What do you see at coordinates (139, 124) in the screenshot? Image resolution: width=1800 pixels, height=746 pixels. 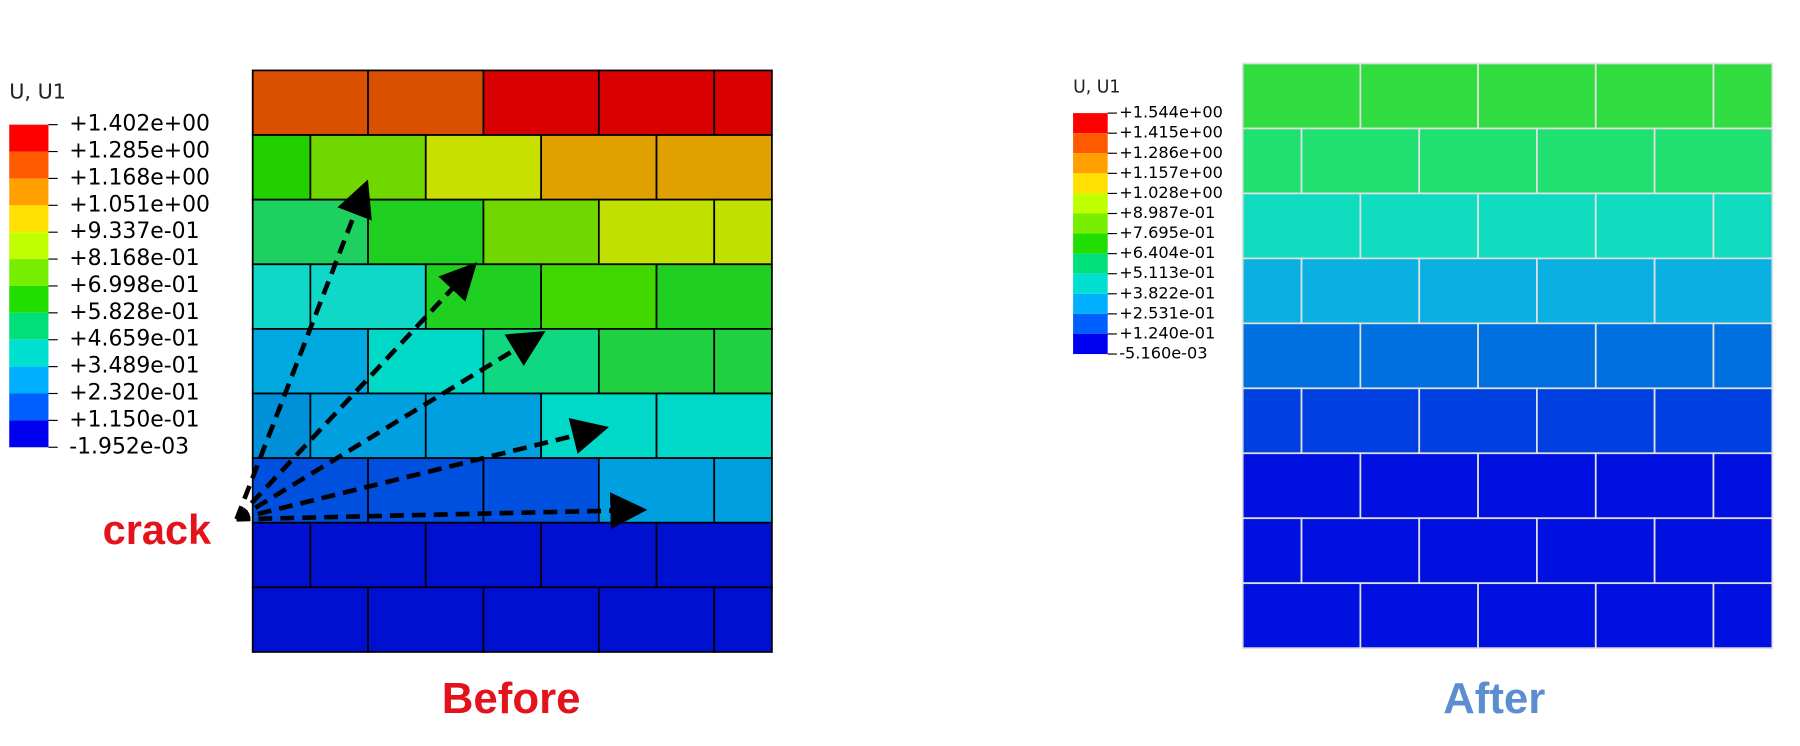 I see `legend-label: +1.402e+00` at bounding box center [139, 124].